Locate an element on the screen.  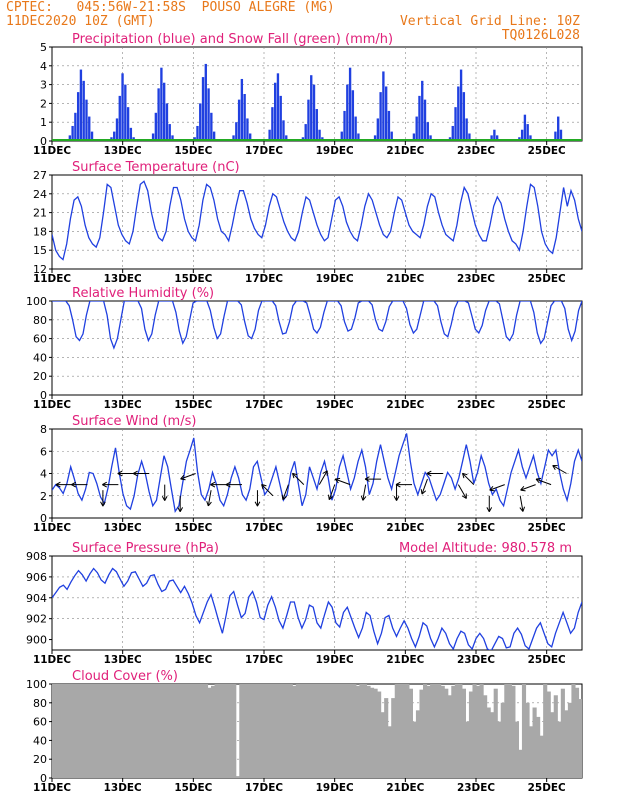
y-tick-label: 5 is located at coordinates (43, 47).